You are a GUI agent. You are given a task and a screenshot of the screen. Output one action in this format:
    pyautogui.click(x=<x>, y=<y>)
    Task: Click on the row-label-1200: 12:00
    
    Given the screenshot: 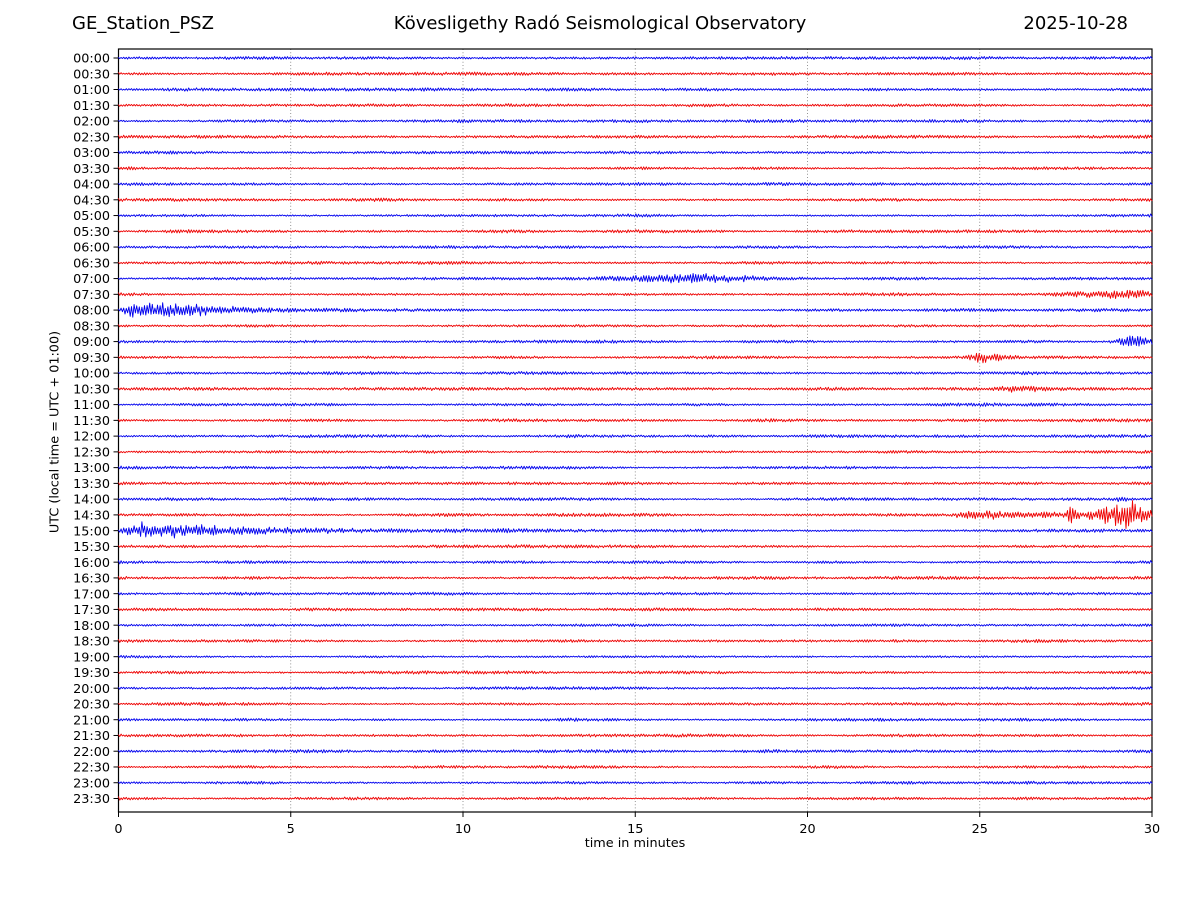 What is the action you would take?
    pyautogui.click(x=91, y=437)
    